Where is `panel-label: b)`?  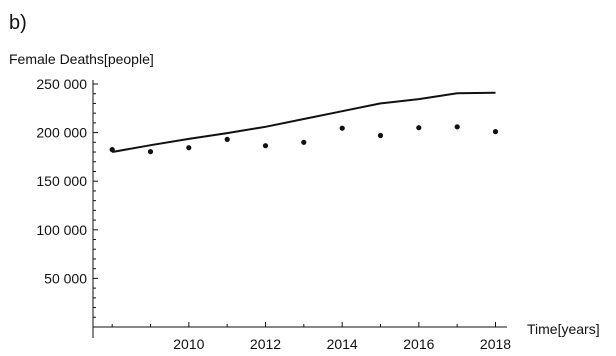 panel-label: b) is located at coordinates (18, 23).